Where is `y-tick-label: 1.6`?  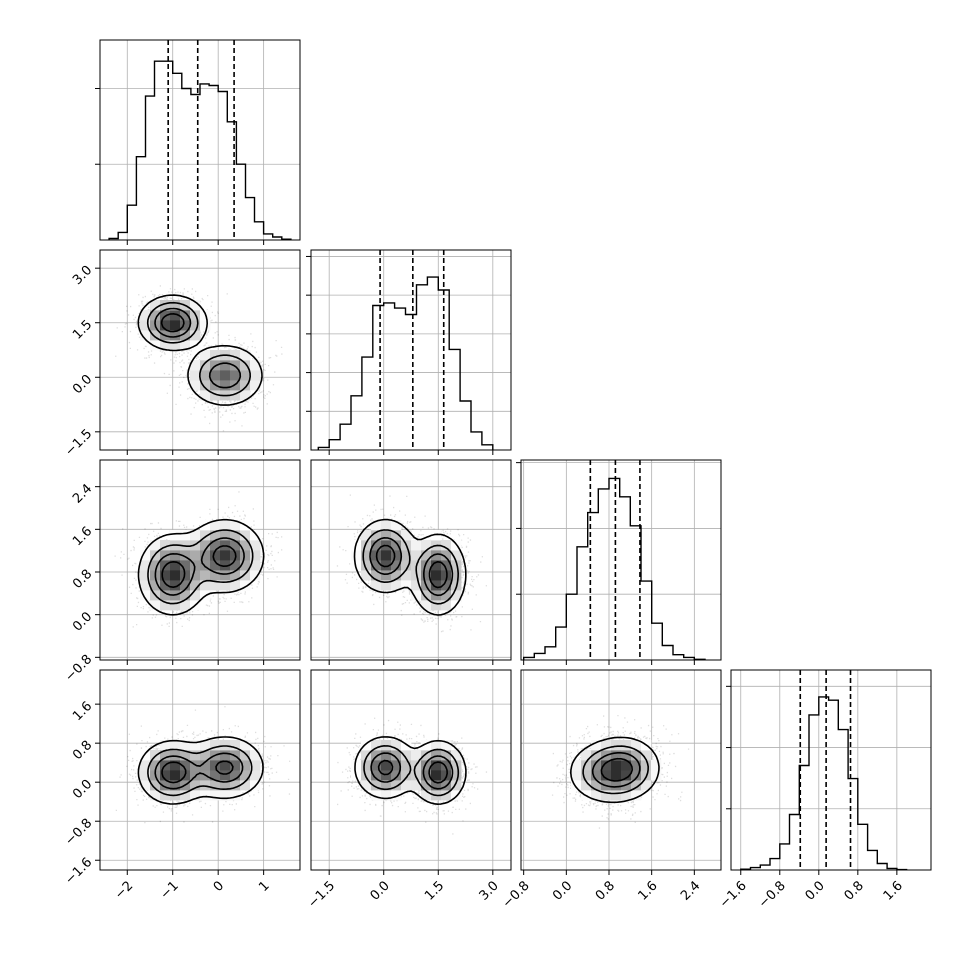 y-tick-label: 1.6 is located at coordinates (82, 711).